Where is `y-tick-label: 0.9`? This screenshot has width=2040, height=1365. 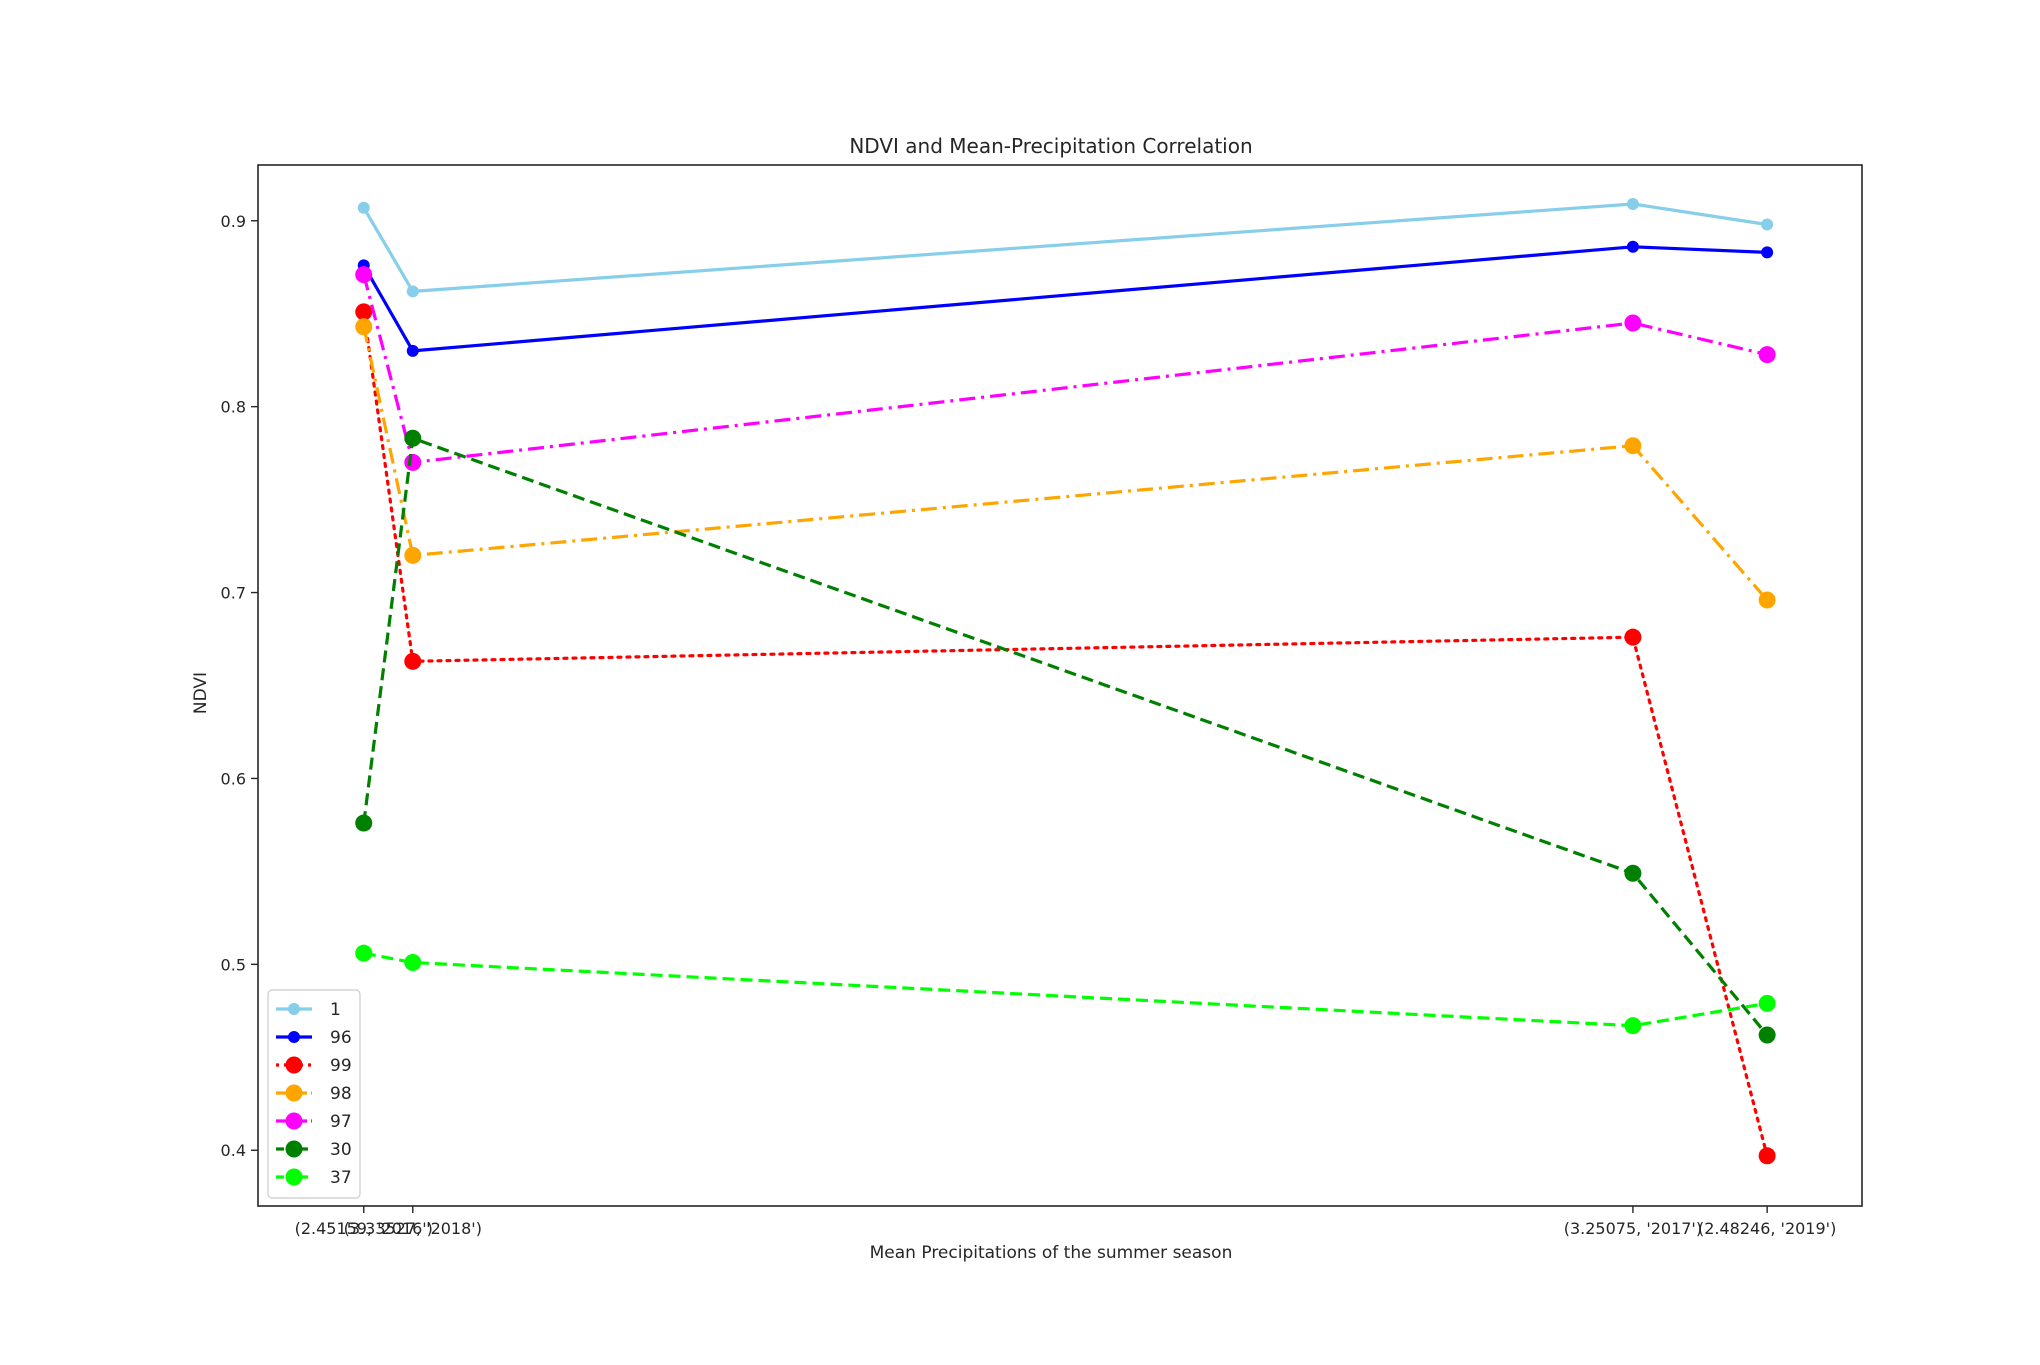
y-tick-label: 0.9 is located at coordinates (233, 221).